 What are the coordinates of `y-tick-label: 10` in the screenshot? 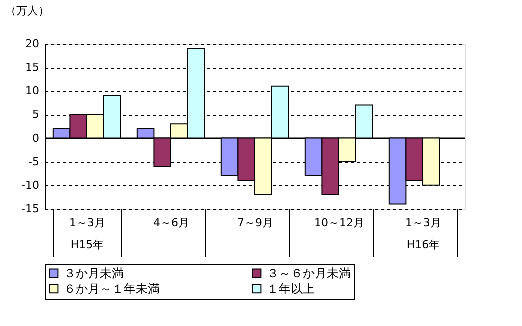 It's located at (33, 91).